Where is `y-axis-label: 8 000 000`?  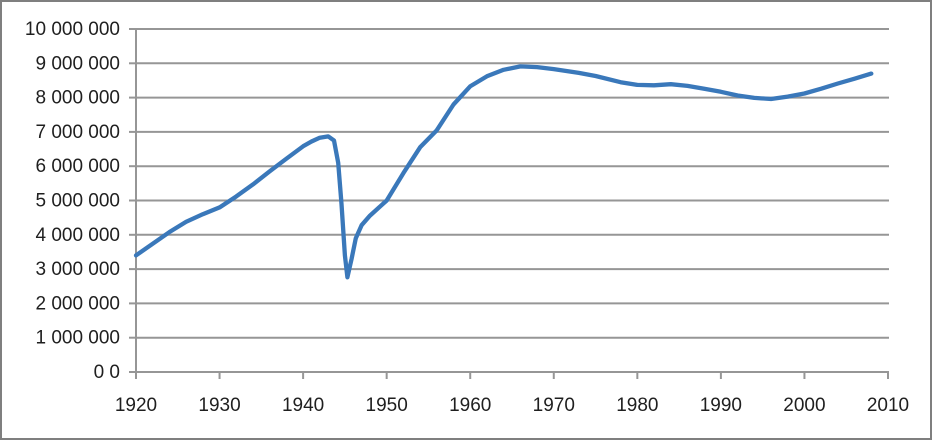 y-axis-label: 8 000 000 is located at coordinates (77, 98).